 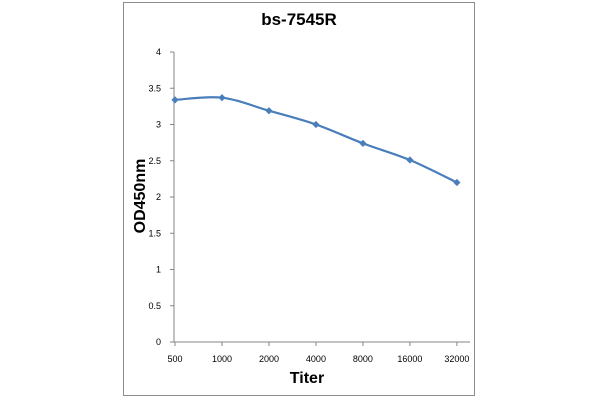 I want to click on x-tick-label: 1000, so click(x=222, y=359).